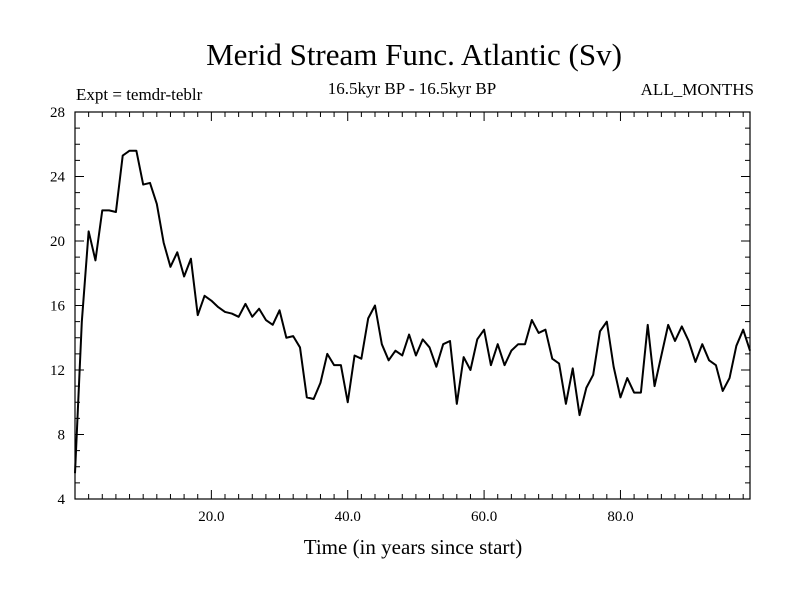 The width and height of the screenshot is (800, 600). I want to click on y-tick-label: 16, so click(58, 307).